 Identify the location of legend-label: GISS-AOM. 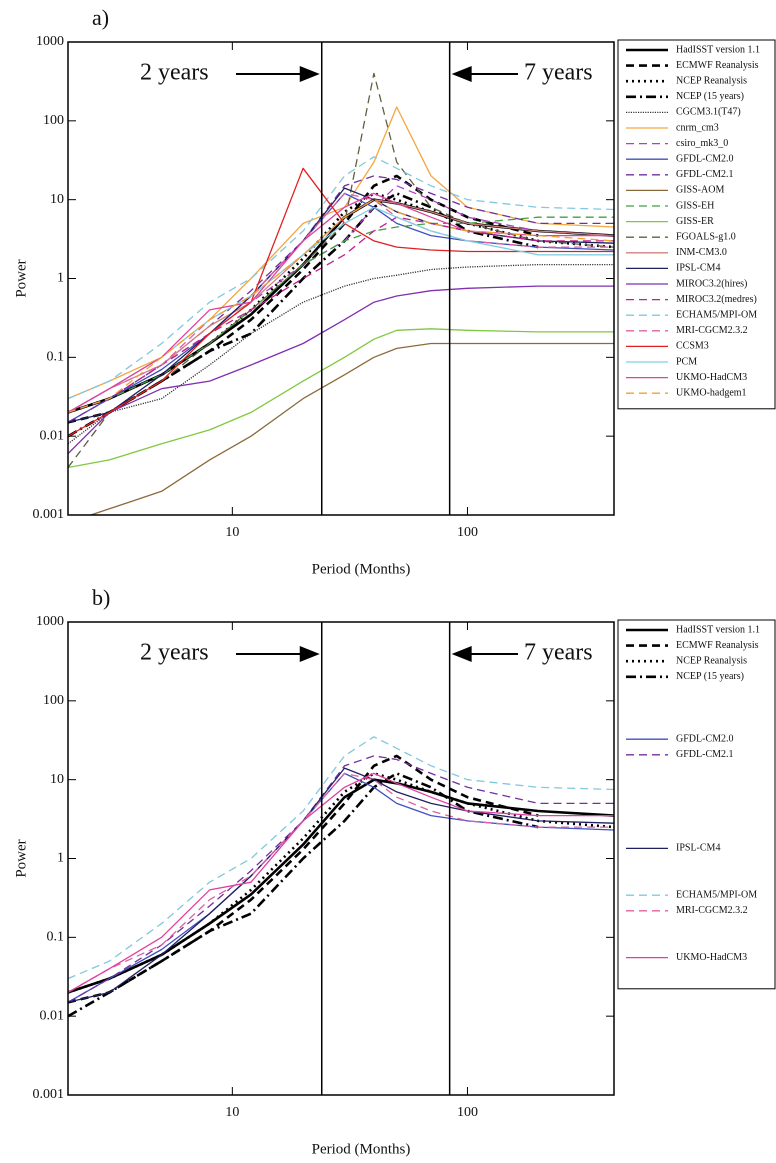
(700, 190).